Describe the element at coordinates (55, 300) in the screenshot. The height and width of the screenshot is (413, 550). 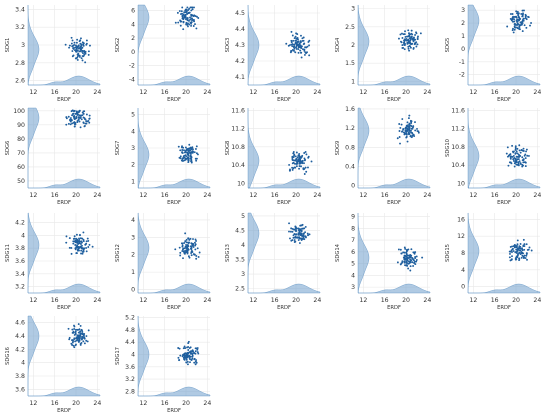
I see `x-tick-label: 16` at that location.